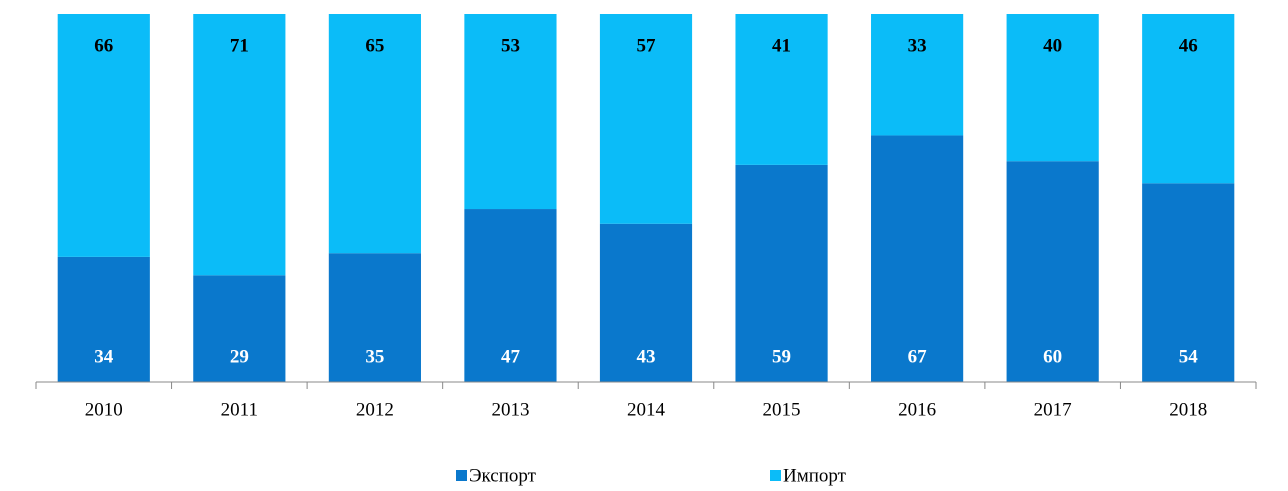  Describe the element at coordinates (104, 356) in the screenshot. I see `value-label: 34` at that location.